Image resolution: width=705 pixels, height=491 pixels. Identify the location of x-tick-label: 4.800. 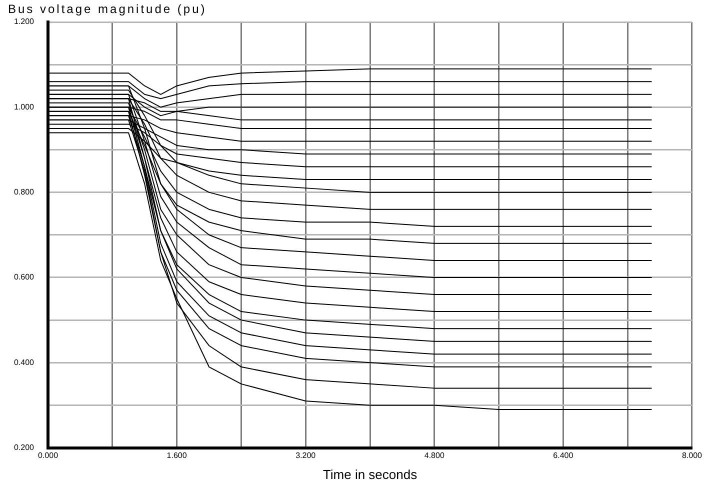
(434, 455).